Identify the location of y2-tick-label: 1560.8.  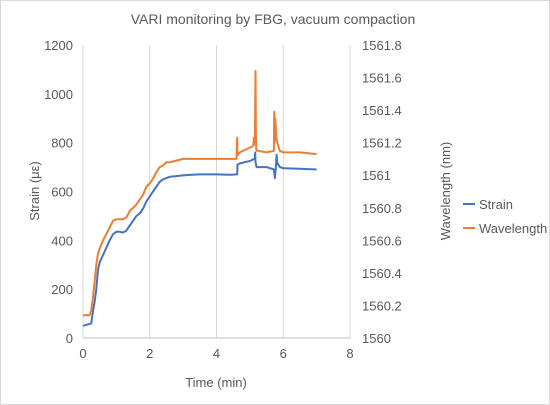
(382, 208).